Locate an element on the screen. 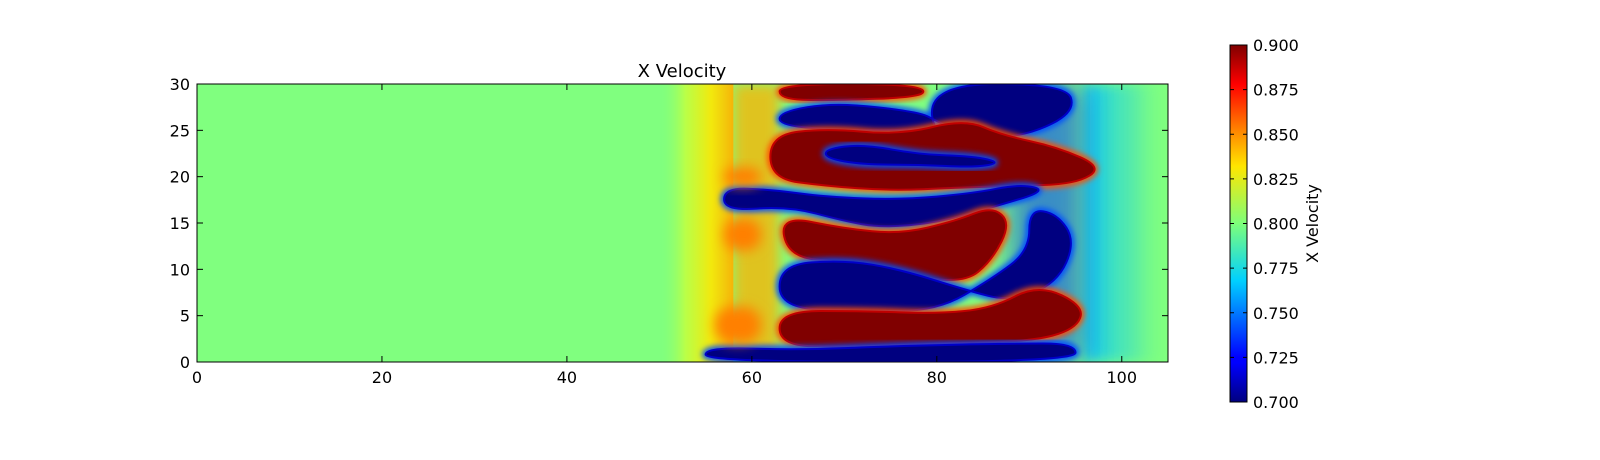 The width and height of the screenshot is (1600, 460). y-tick-label: 25 is located at coordinates (180, 130).